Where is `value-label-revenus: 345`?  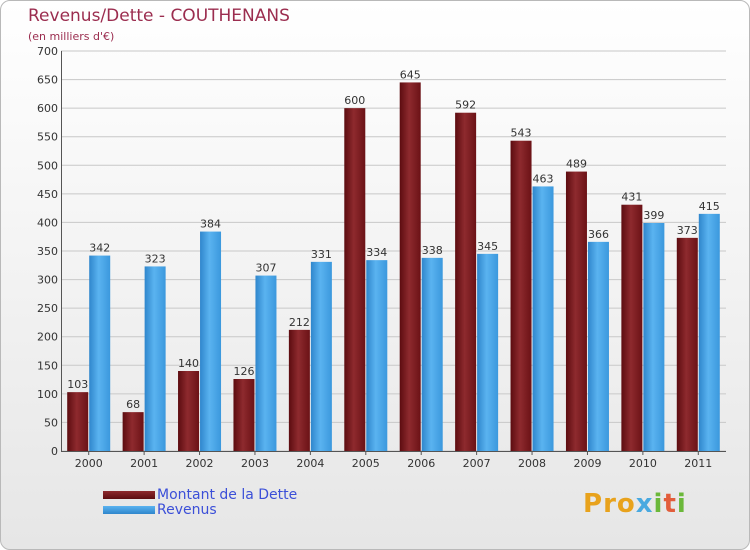 value-label-revenus: 345 is located at coordinates (487, 246).